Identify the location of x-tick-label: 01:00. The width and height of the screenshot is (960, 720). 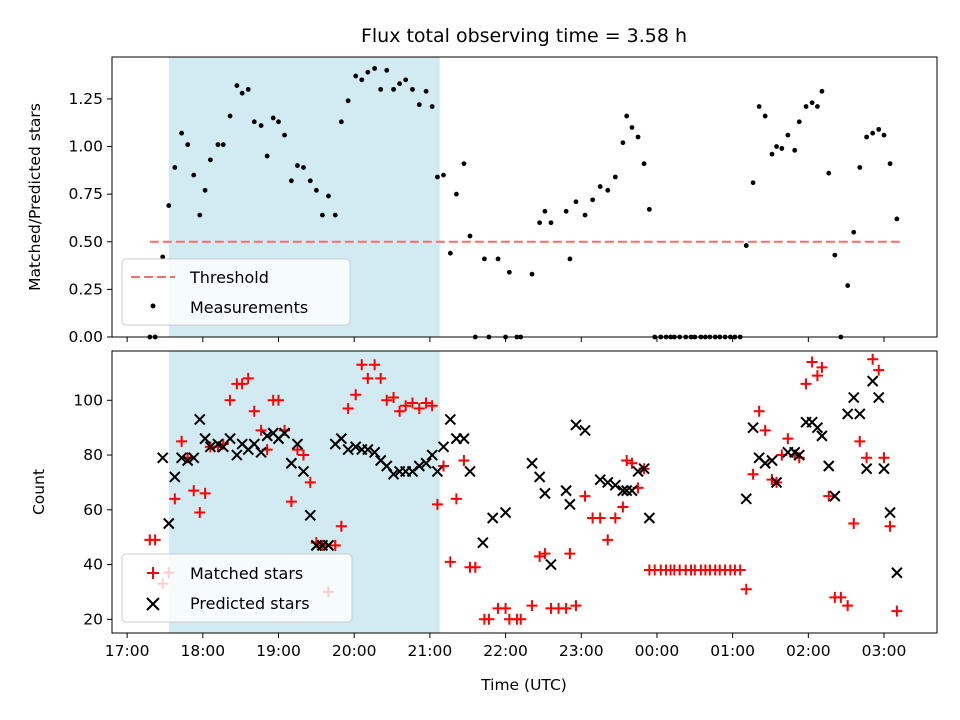
(732, 651).